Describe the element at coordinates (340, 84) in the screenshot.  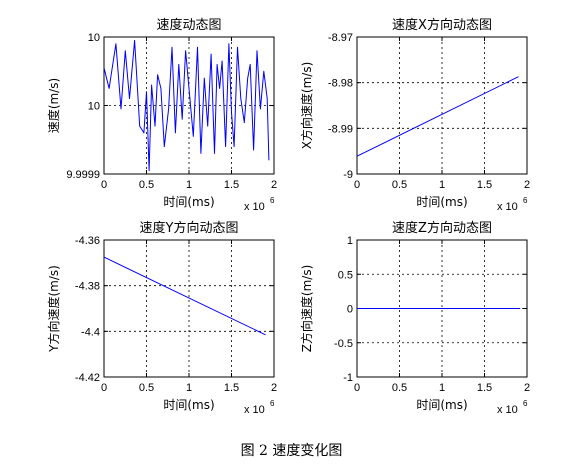
I see `y-tick-label: -8.98` at that location.